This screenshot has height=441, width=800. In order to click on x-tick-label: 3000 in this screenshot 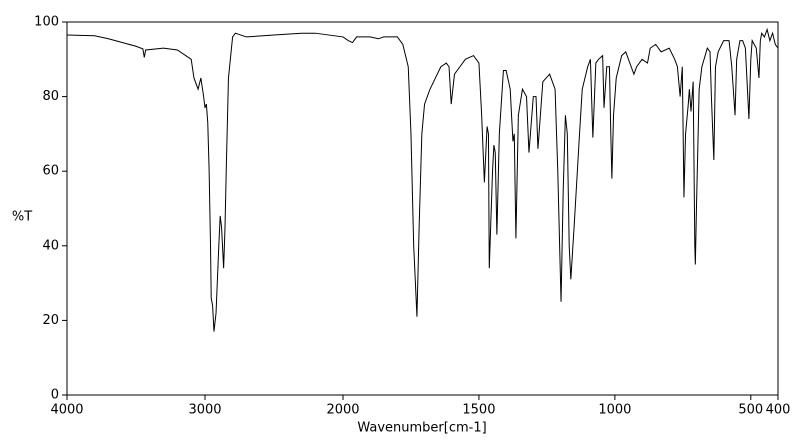, I will do `click(204, 410)`.